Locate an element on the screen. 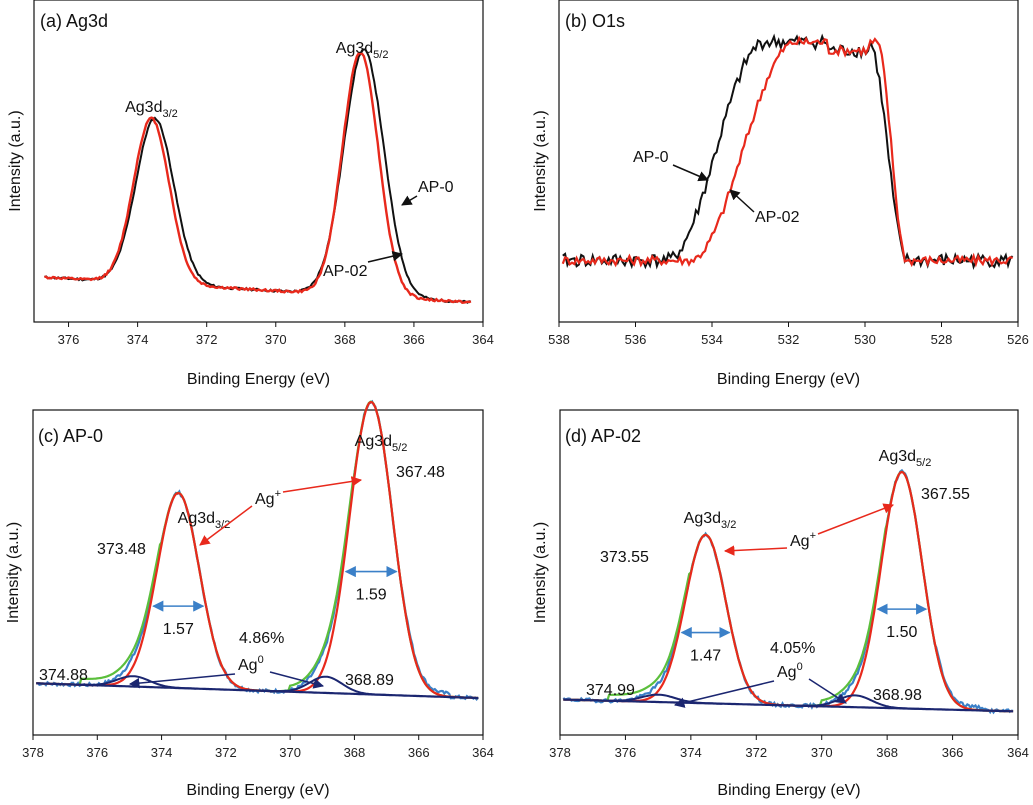 The width and height of the screenshot is (1033, 805). metal-energy-3d52: 368.98 is located at coordinates (897, 695).